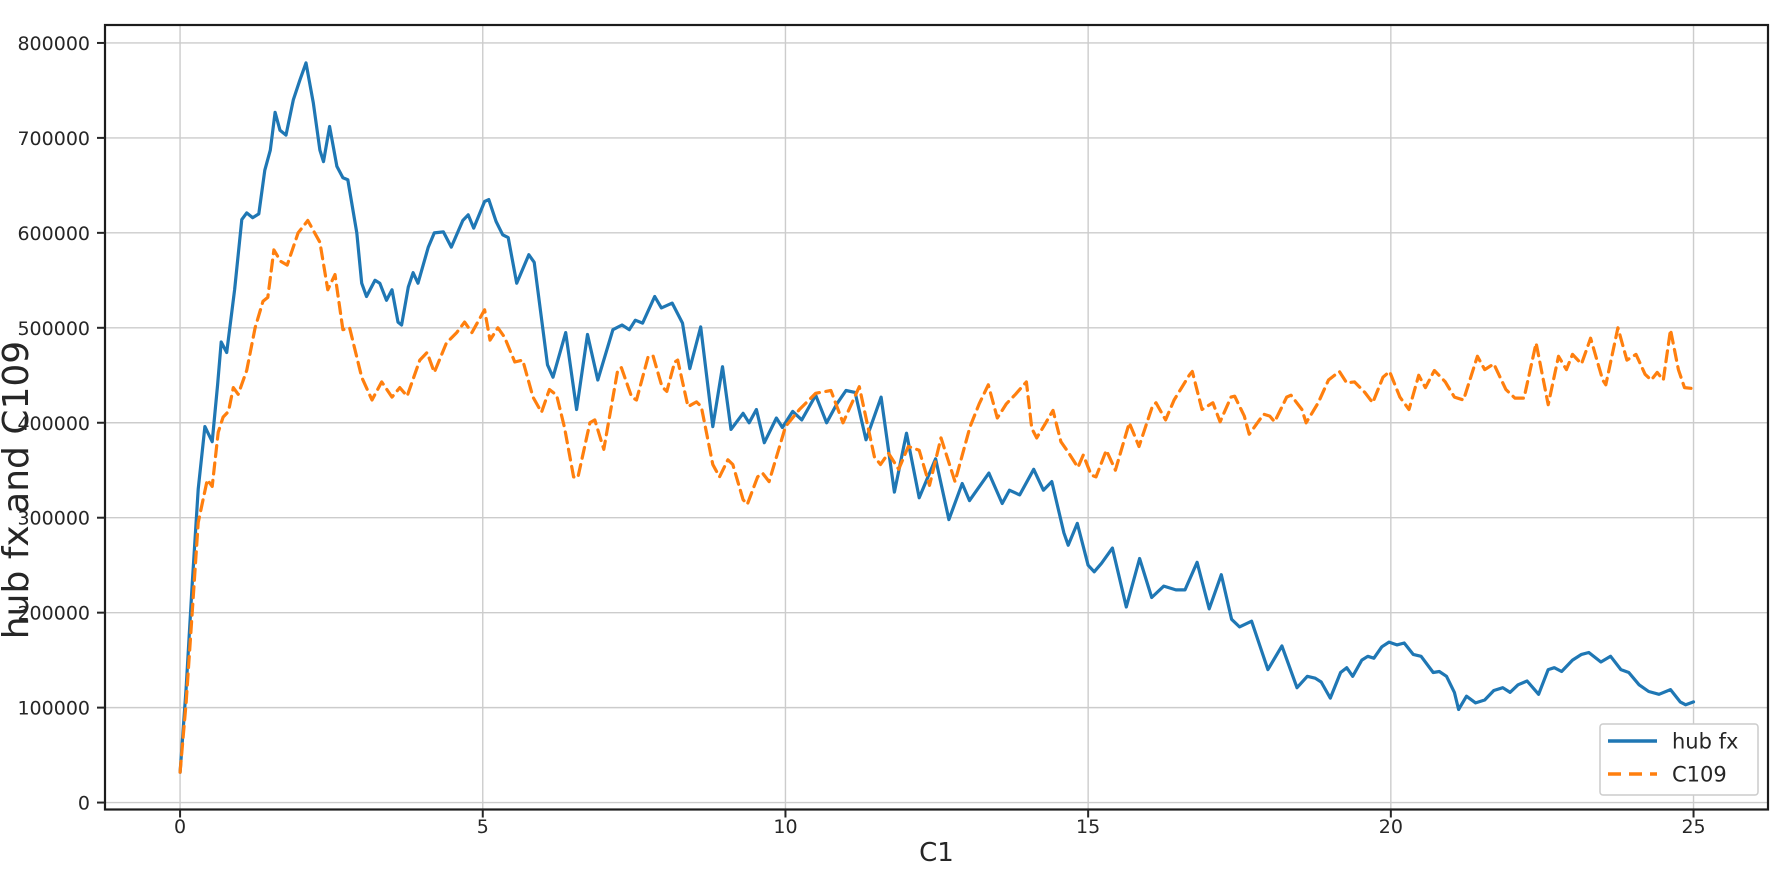 Image resolution: width=1788 pixels, height=878 pixels. Describe the element at coordinates (785, 827) in the screenshot. I see `x-tick-label: 10` at that location.